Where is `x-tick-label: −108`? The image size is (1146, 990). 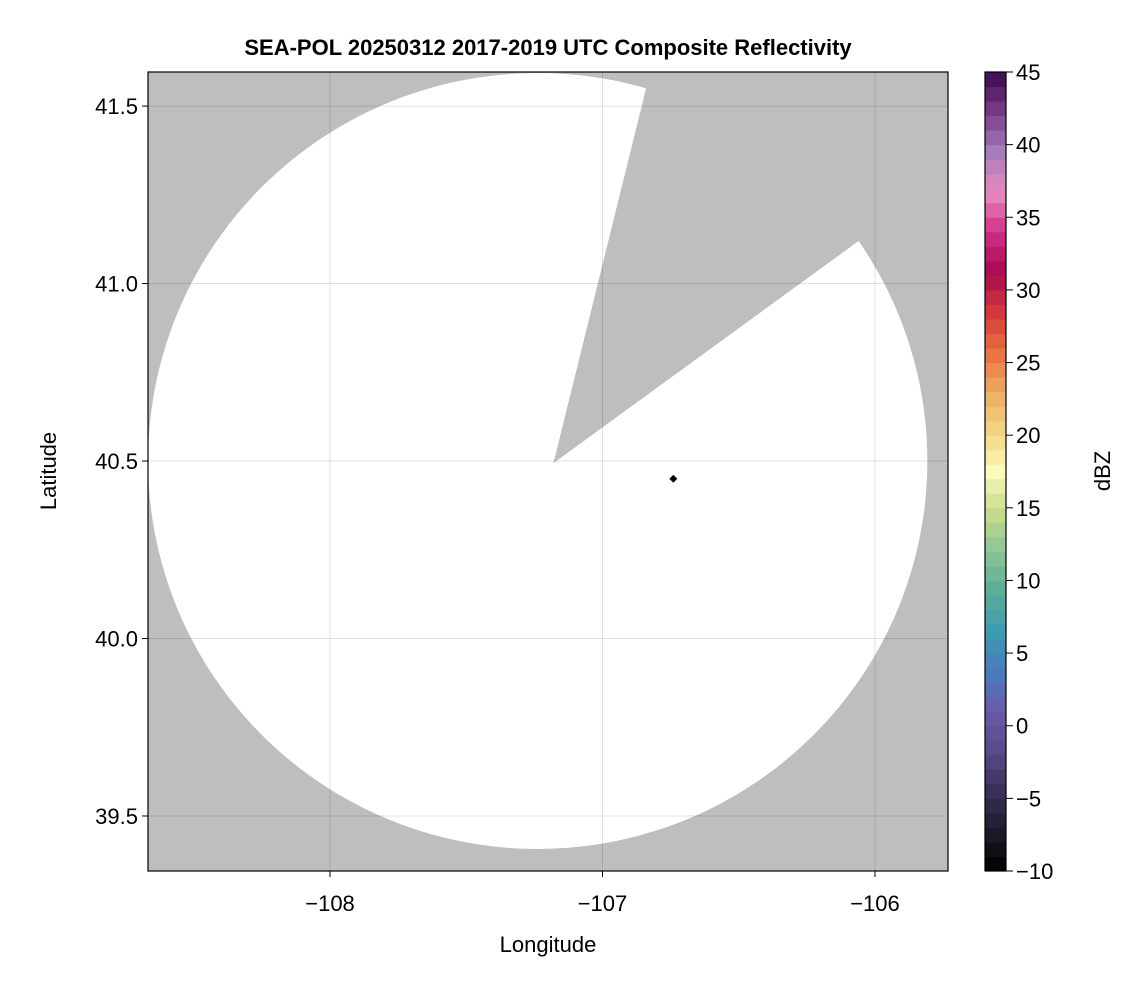 x-tick-label: −108 is located at coordinates (330, 903).